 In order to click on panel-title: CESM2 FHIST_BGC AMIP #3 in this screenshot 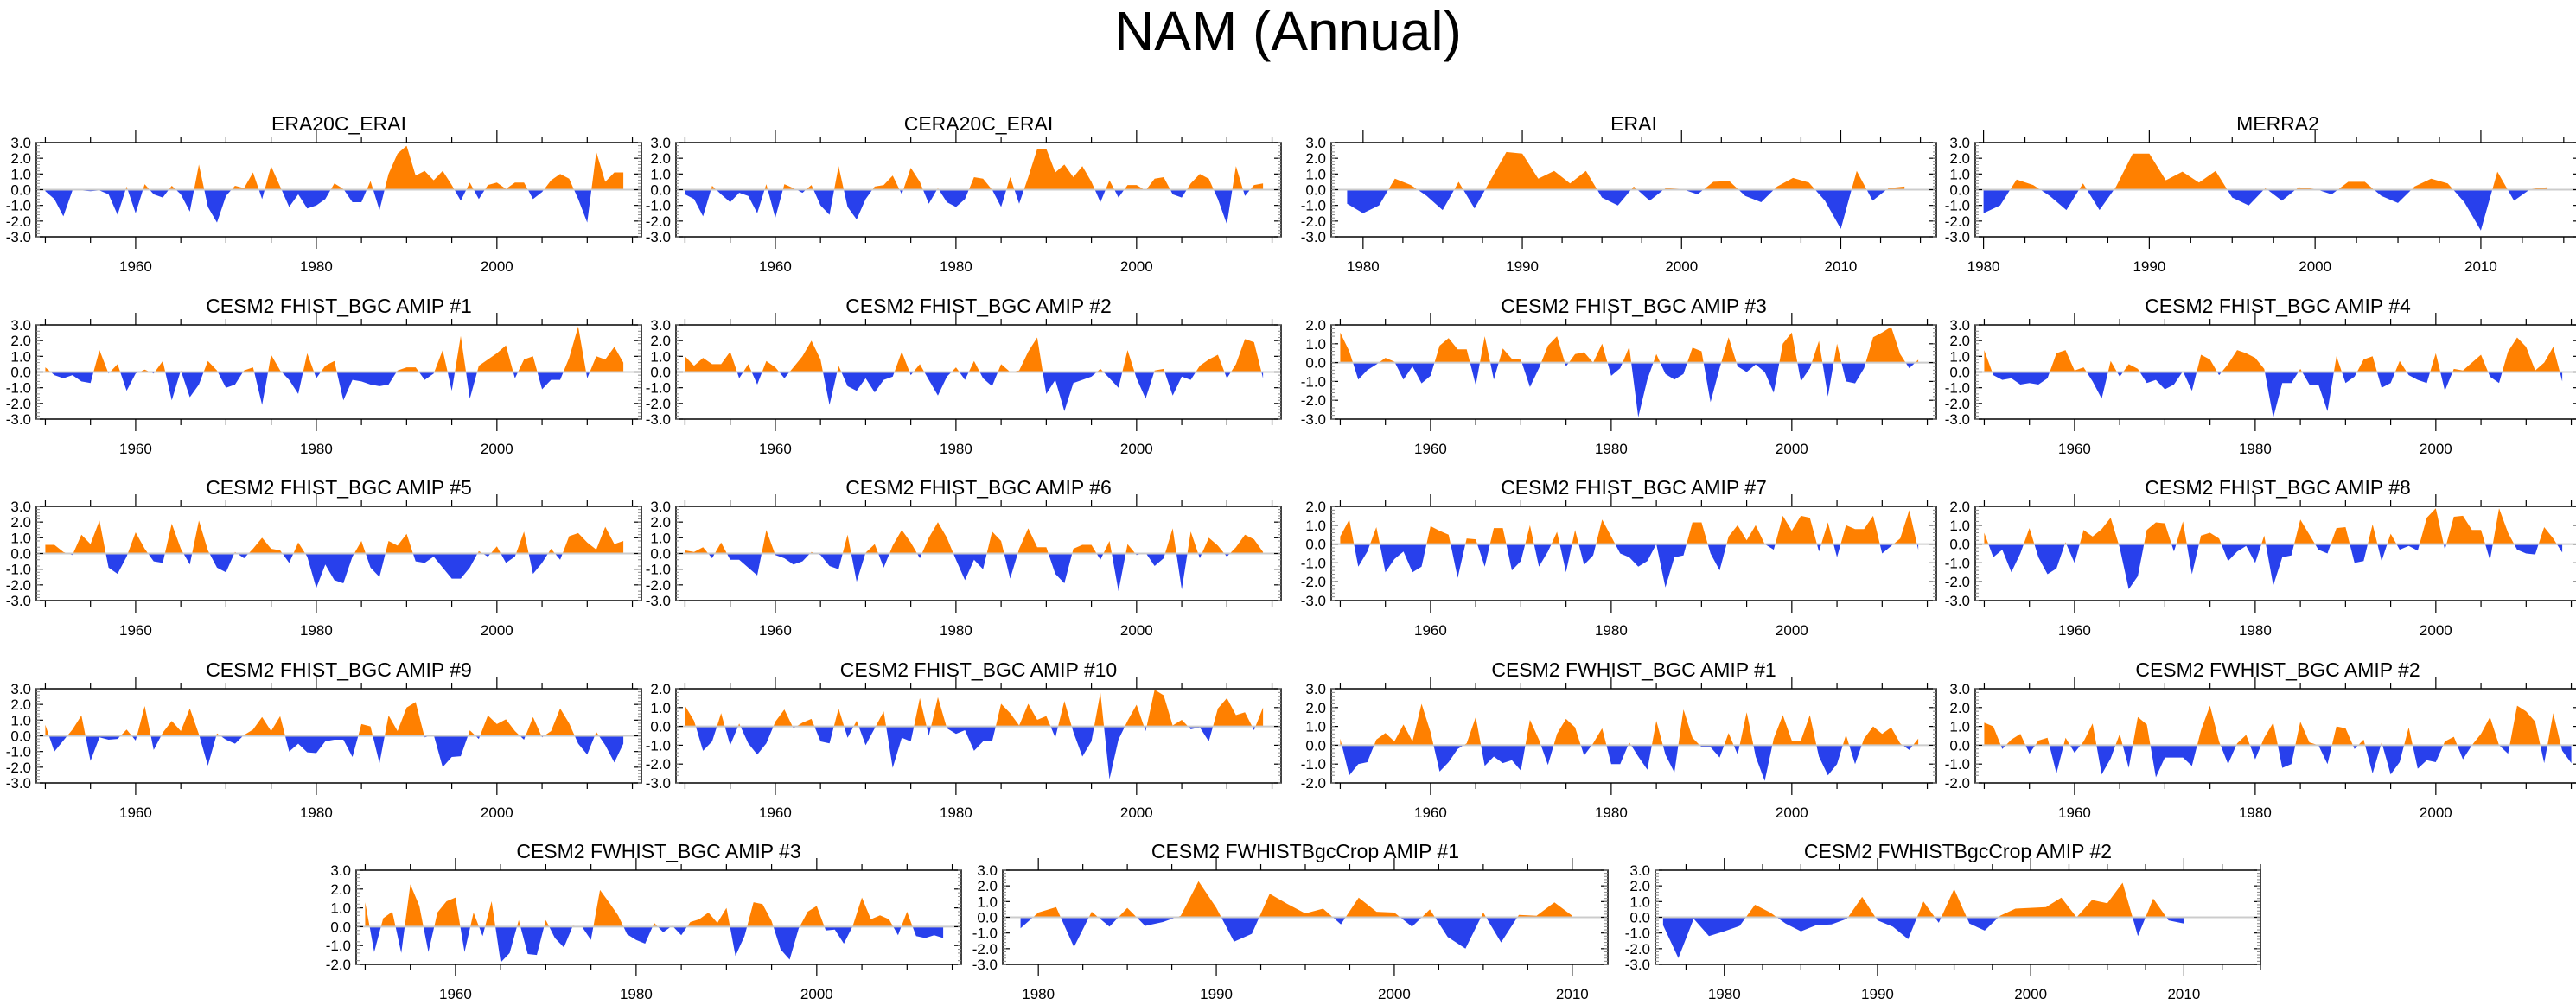, I will do `click(1634, 306)`.